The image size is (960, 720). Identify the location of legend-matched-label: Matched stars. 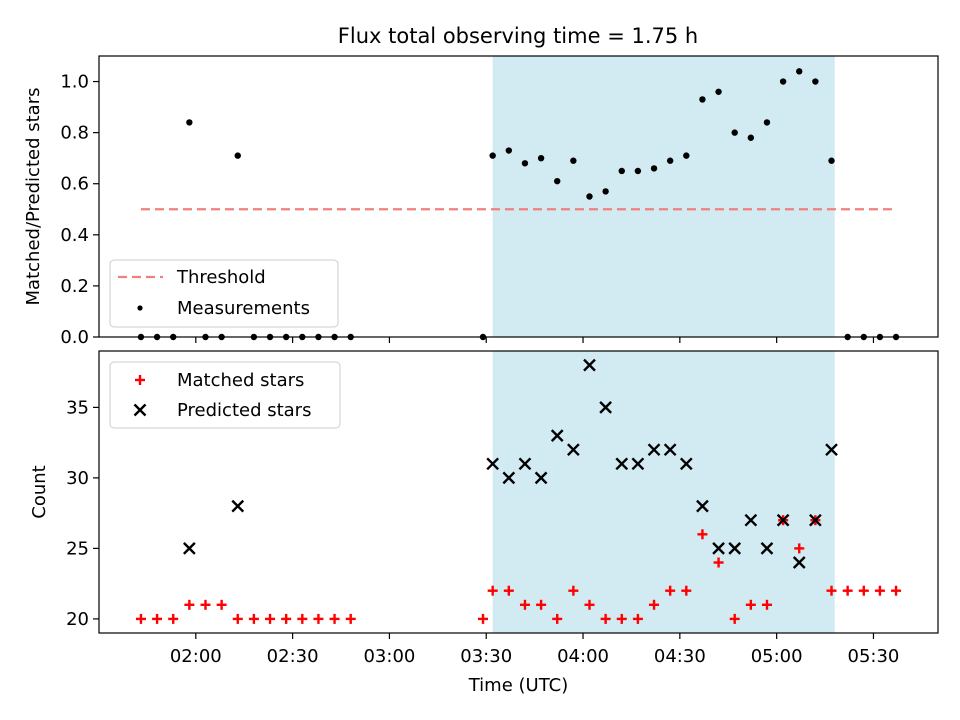
(240, 380).